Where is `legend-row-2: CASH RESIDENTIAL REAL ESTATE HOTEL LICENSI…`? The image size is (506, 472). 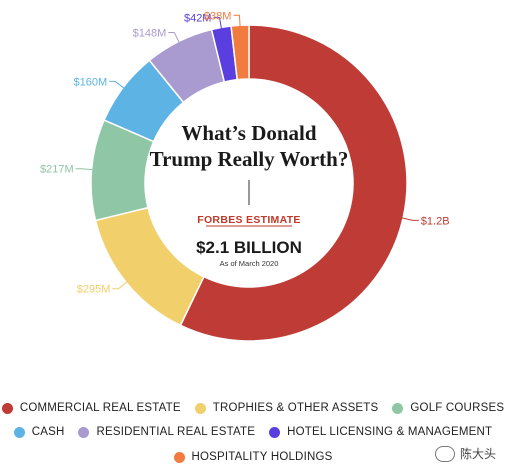
legend-row-2: CASH RESIDENTIAL REAL ESTATE HOTEL LICENSI… is located at coordinates (253, 432).